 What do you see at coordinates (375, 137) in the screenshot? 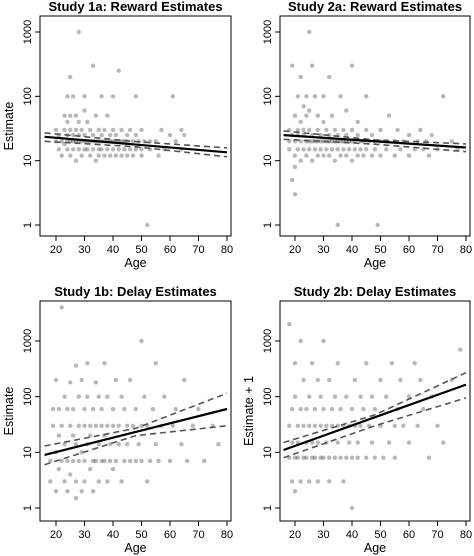
I see `ci-upper-line` at bounding box center [375, 137].